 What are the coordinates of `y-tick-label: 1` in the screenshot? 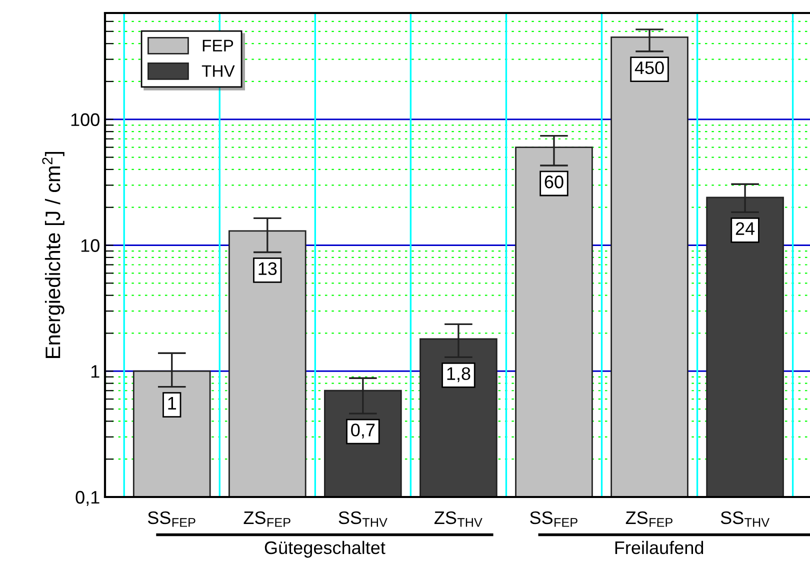 It's located at (95, 371).